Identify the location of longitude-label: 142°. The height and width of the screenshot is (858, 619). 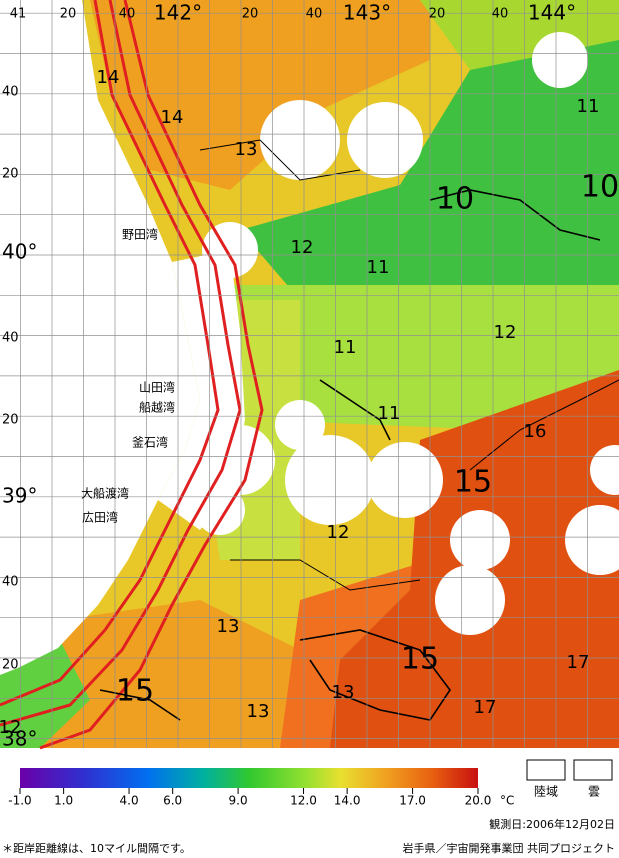
(178, 13).